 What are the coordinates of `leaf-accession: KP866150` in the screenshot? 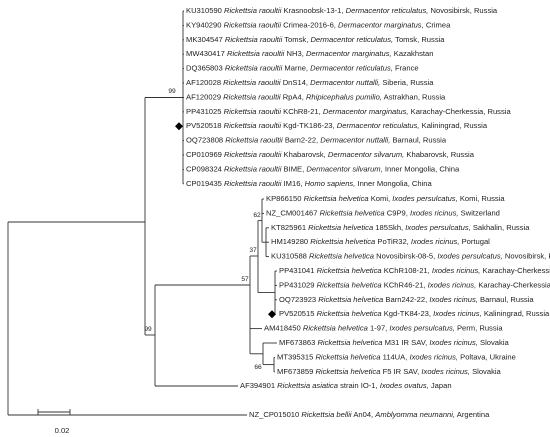 It's located at (283, 198).